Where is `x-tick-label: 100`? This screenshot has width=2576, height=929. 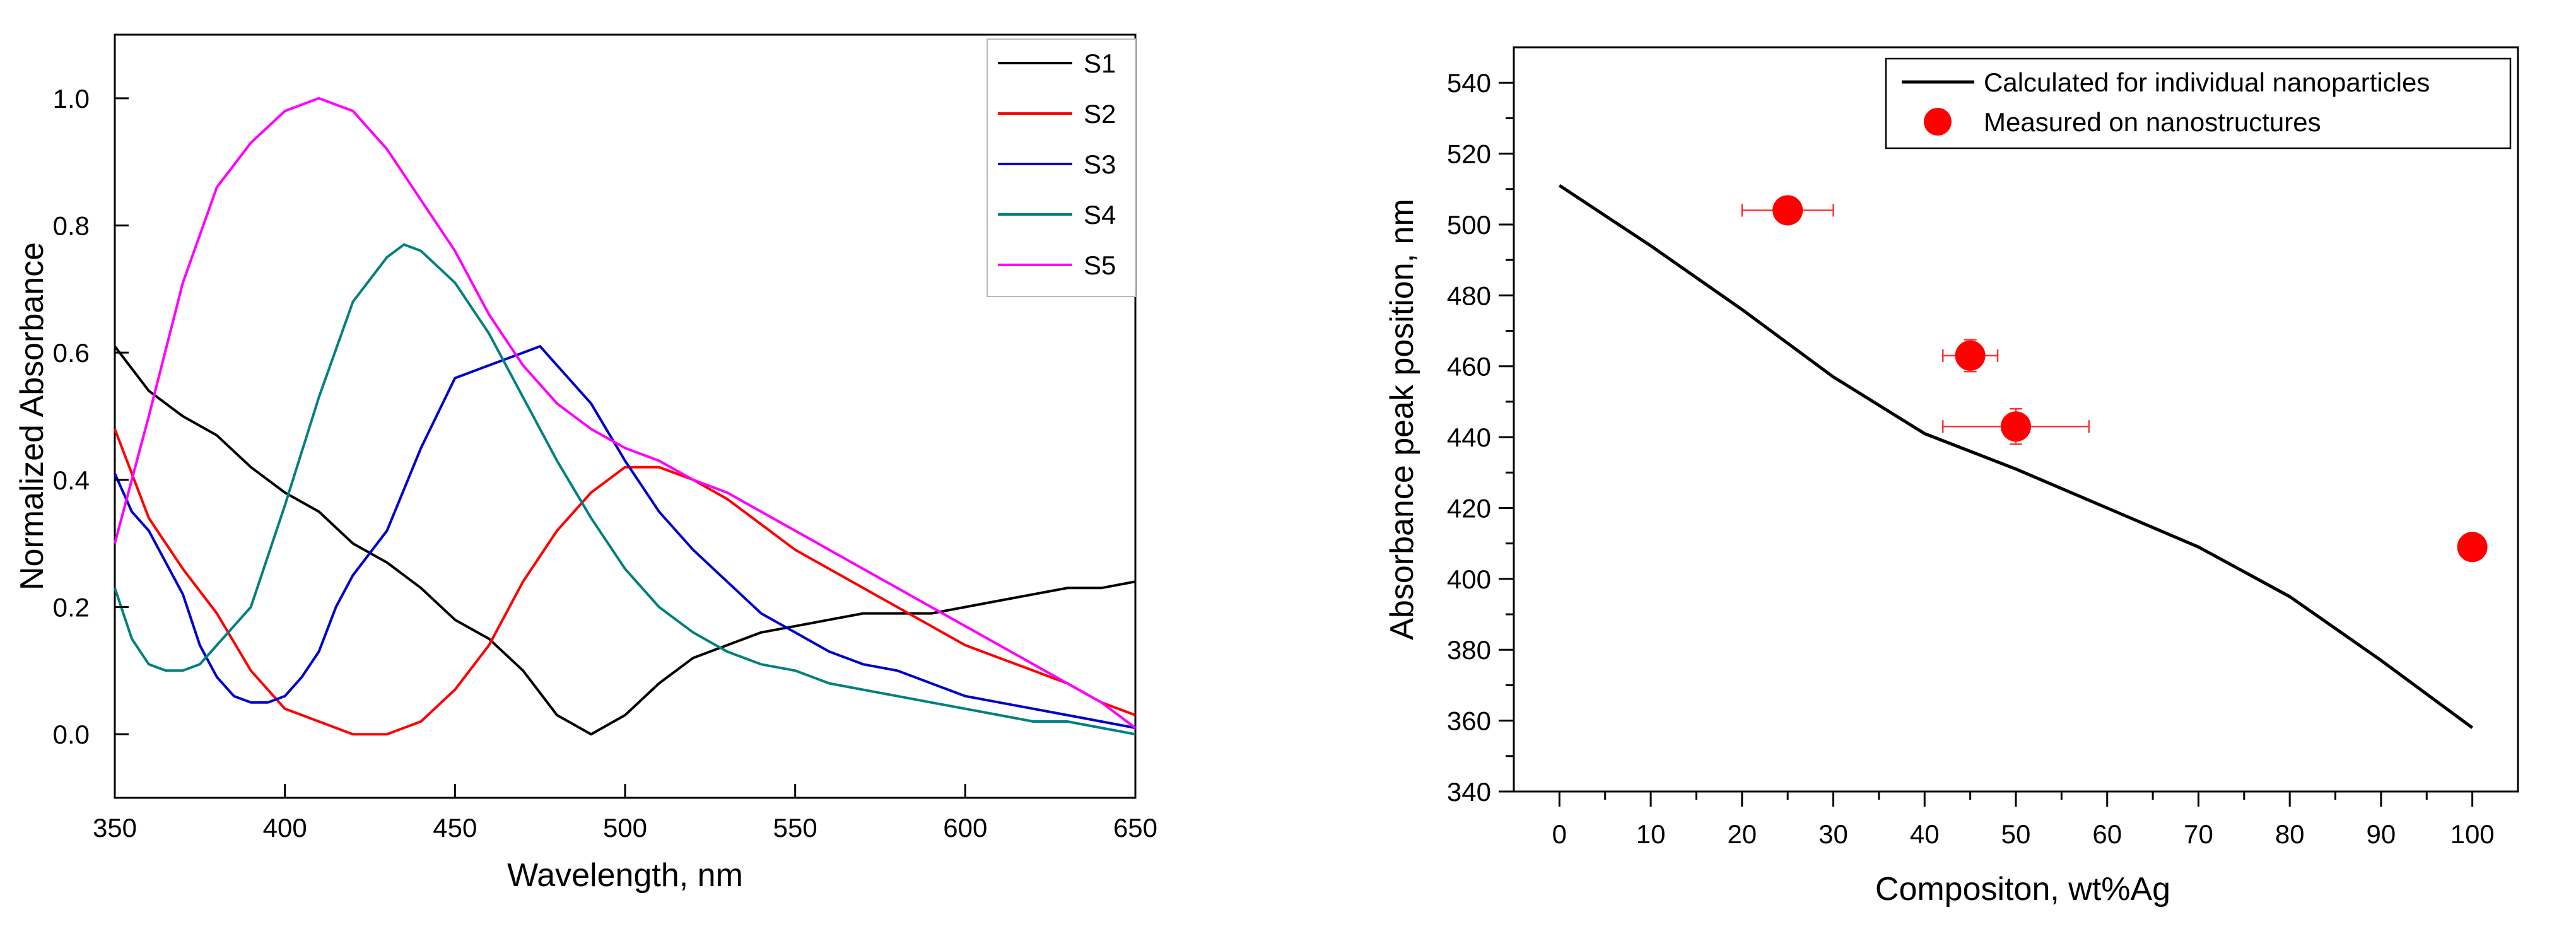 x-tick-label: 100 is located at coordinates (2472, 834).